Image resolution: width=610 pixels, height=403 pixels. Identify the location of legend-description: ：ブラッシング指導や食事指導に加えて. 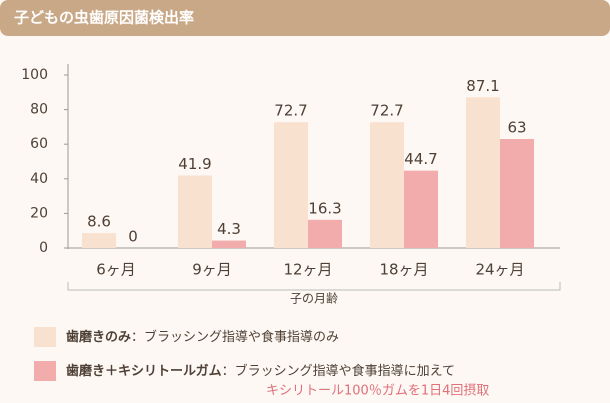
(338, 371).